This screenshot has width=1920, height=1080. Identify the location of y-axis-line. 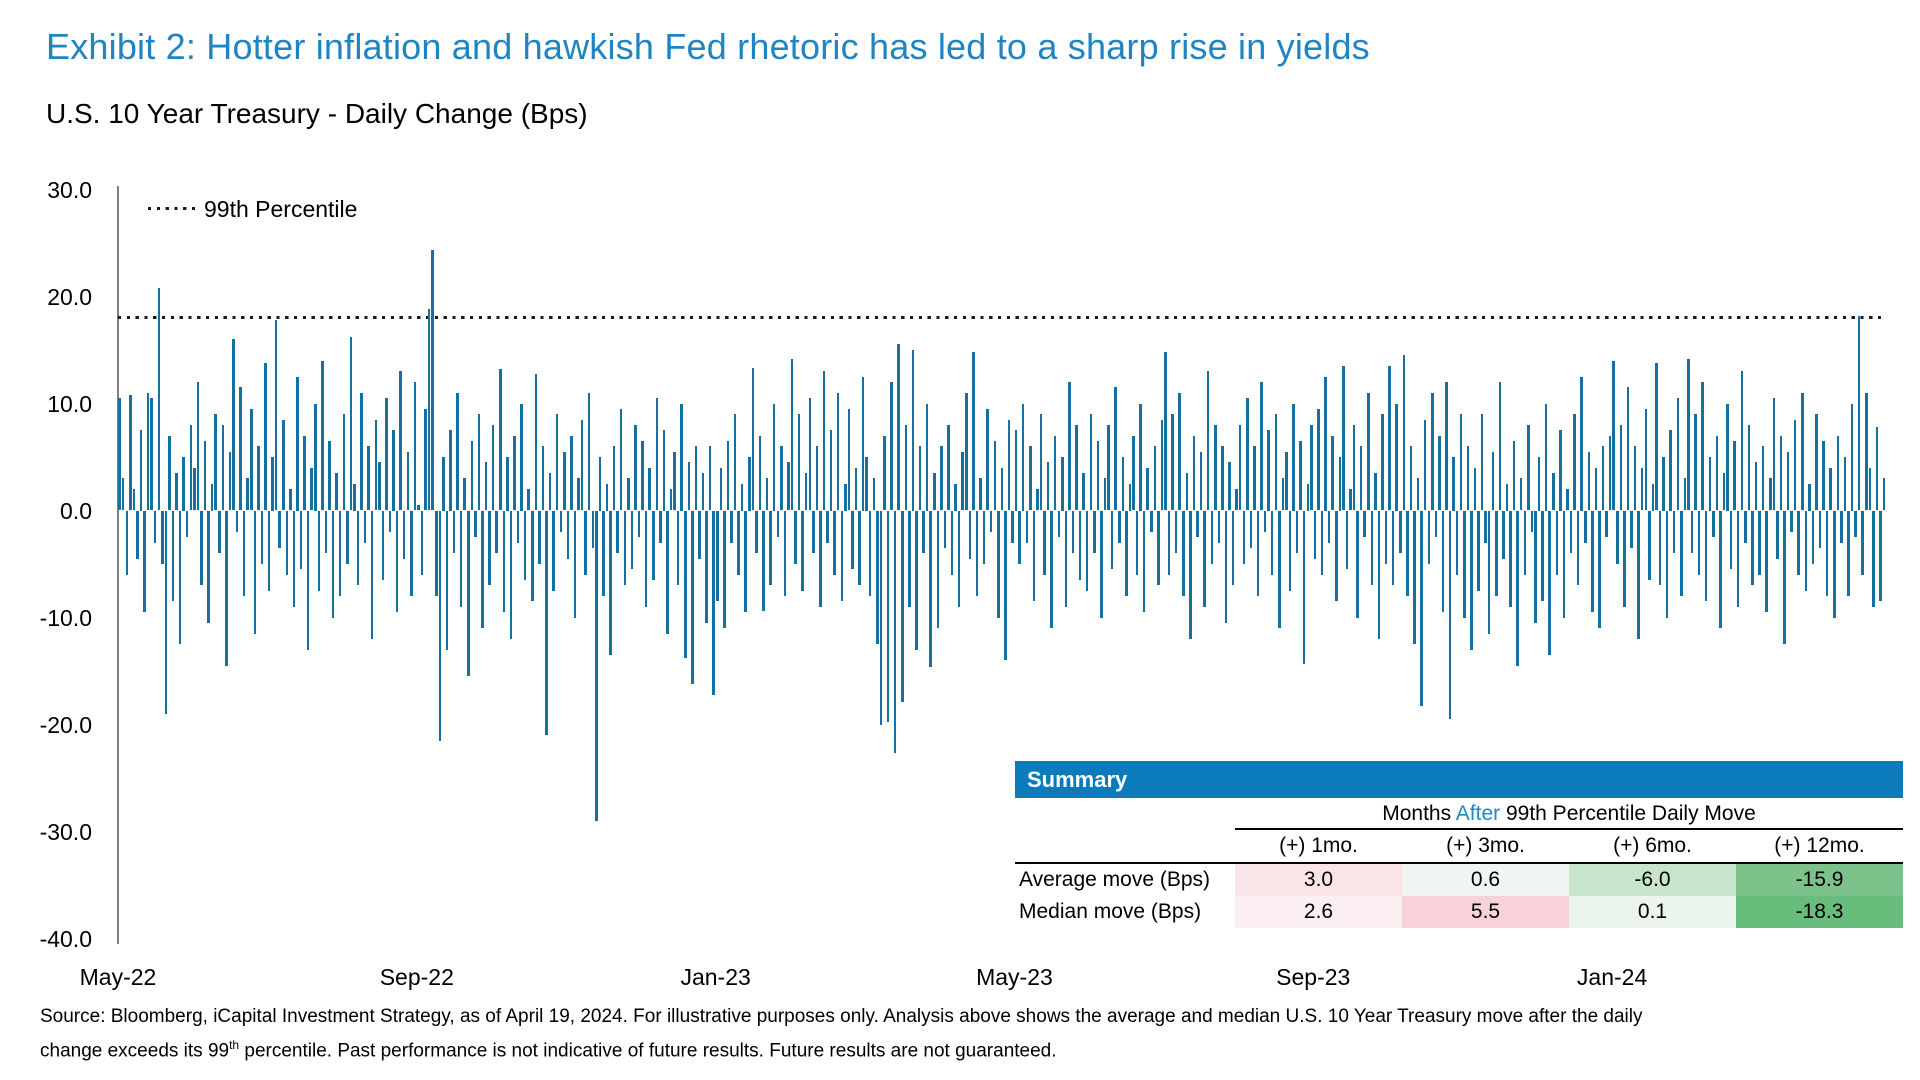
(118, 565).